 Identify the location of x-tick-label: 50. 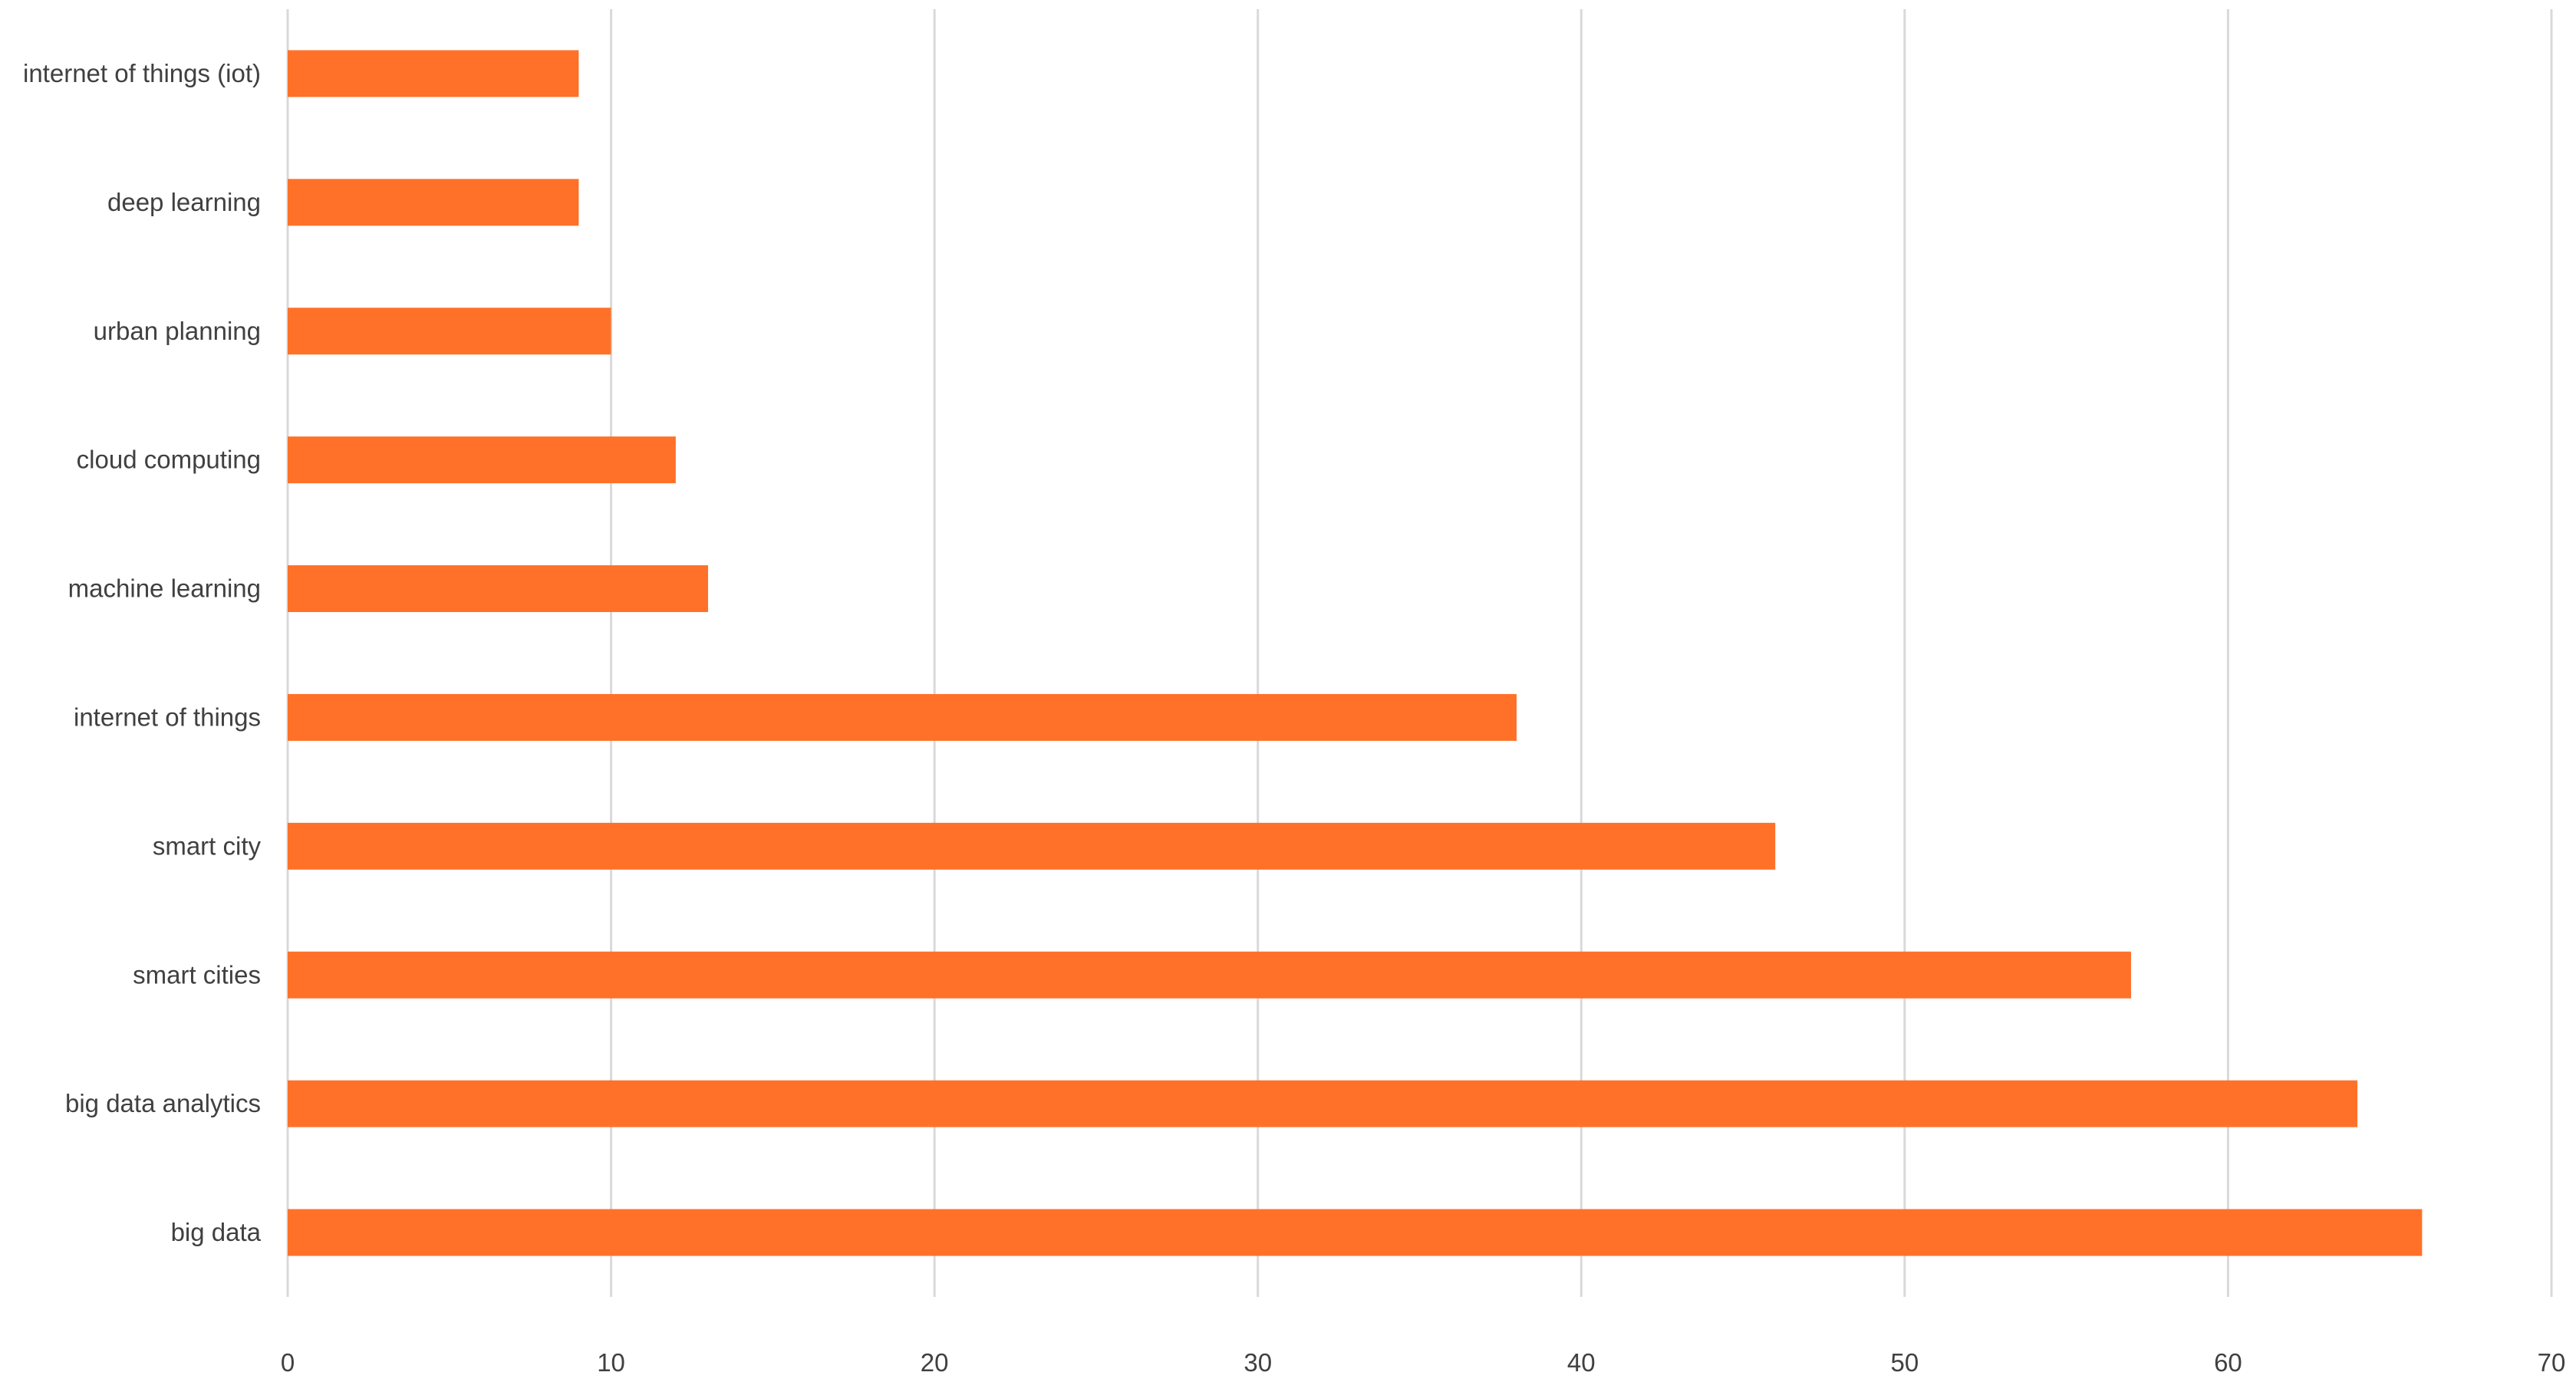
(1904, 1363).